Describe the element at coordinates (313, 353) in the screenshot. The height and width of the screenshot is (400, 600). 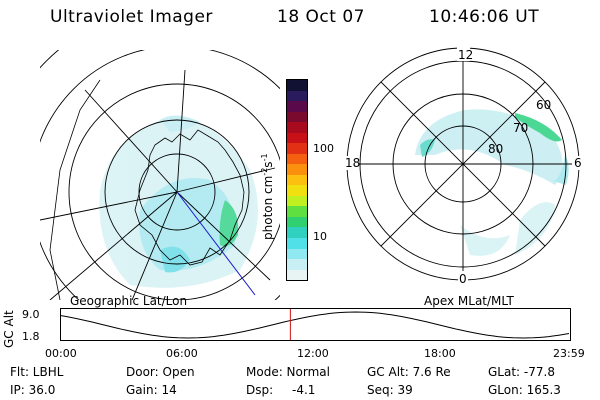
I see `xtick-1200: 12:00` at that location.